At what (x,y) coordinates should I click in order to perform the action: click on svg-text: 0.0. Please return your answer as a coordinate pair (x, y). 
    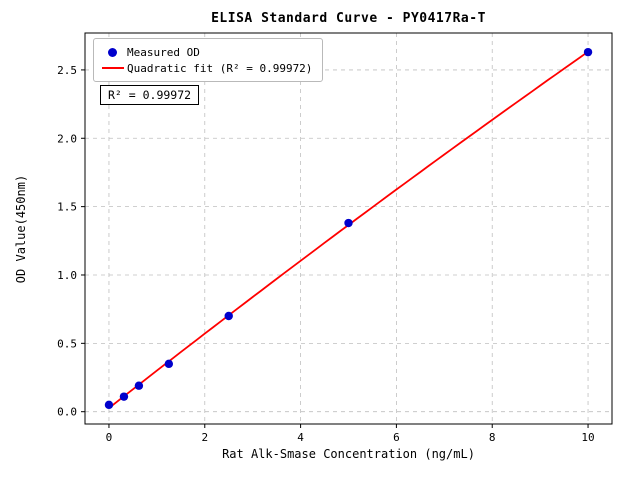
    Looking at the image, I should click on (67, 412).